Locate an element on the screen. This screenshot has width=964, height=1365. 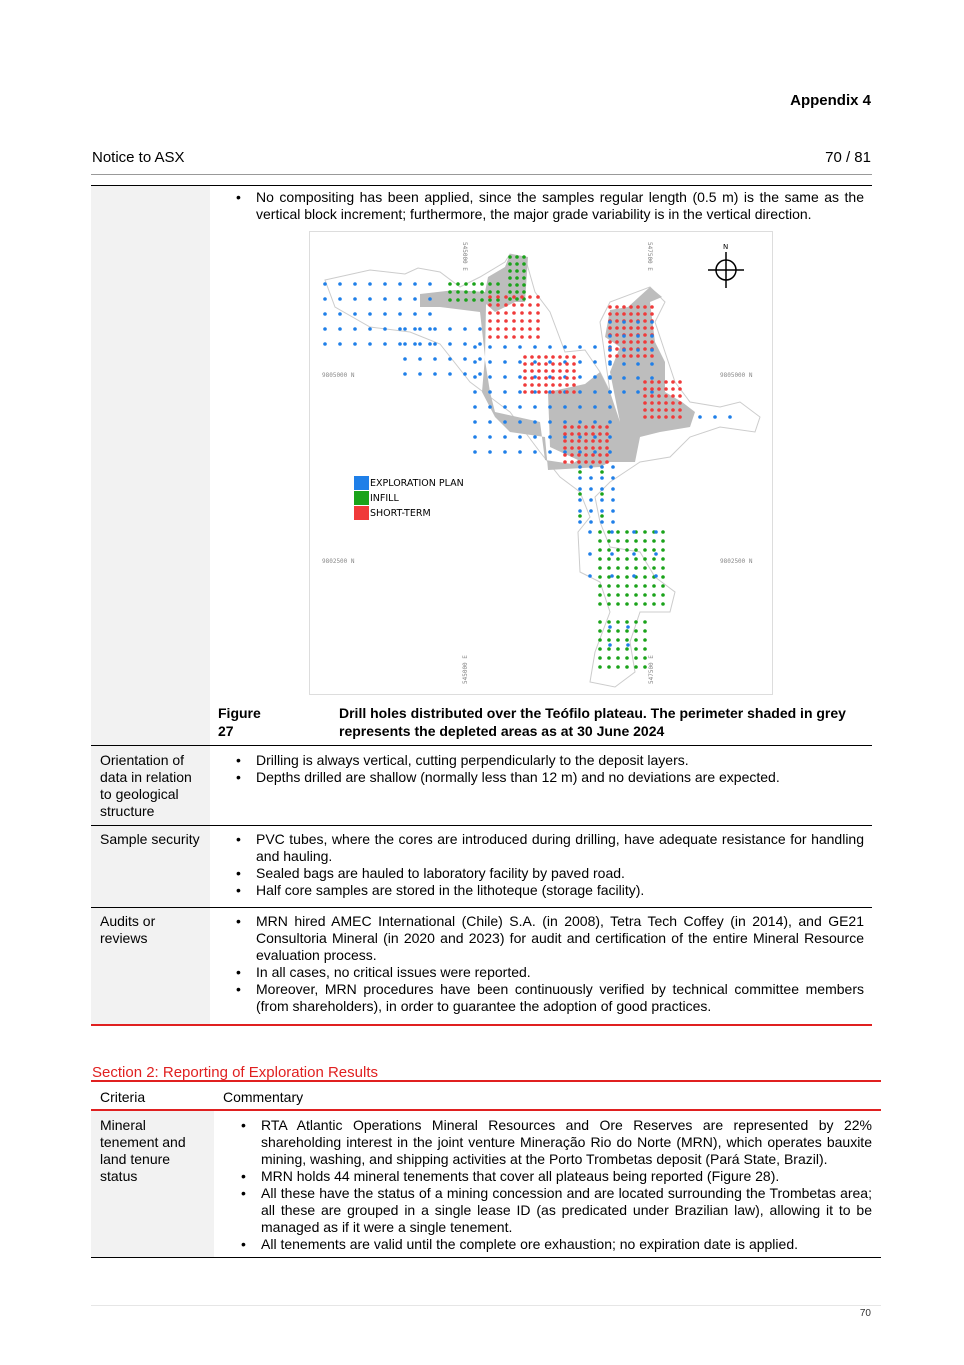
legend-swatch-infill is located at coordinates (361, 498).